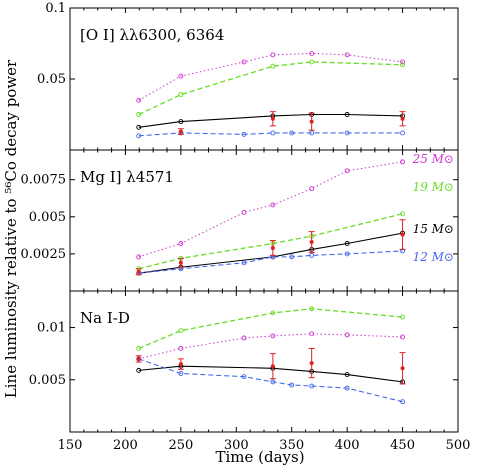  Describe the element at coordinates (433, 229) in the screenshot. I see `mass-label: 15 M⊙` at that location.